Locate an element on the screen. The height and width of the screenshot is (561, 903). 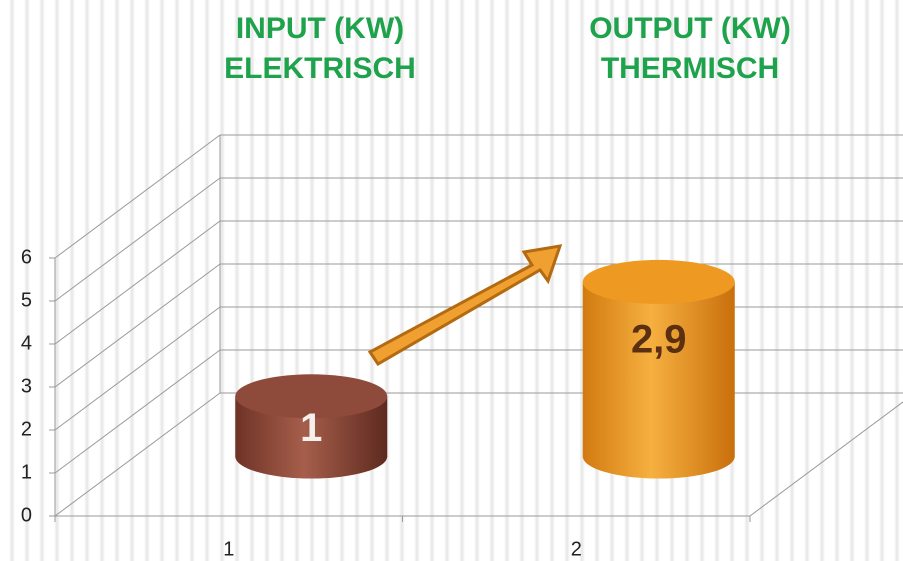
y-tick-label: 1 is located at coordinates (26, 472).